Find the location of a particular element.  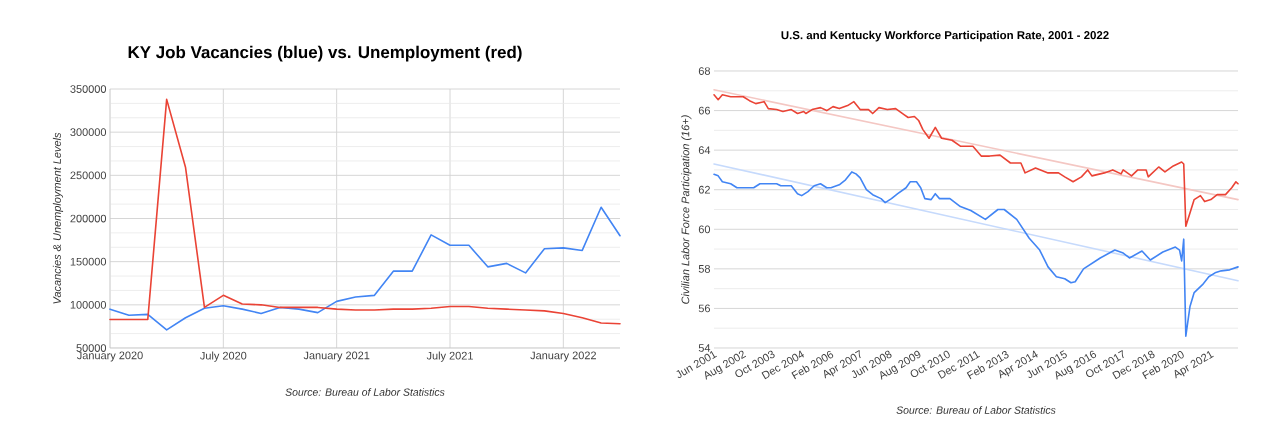

x-tick-label: July 2020 is located at coordinates (223, 356).